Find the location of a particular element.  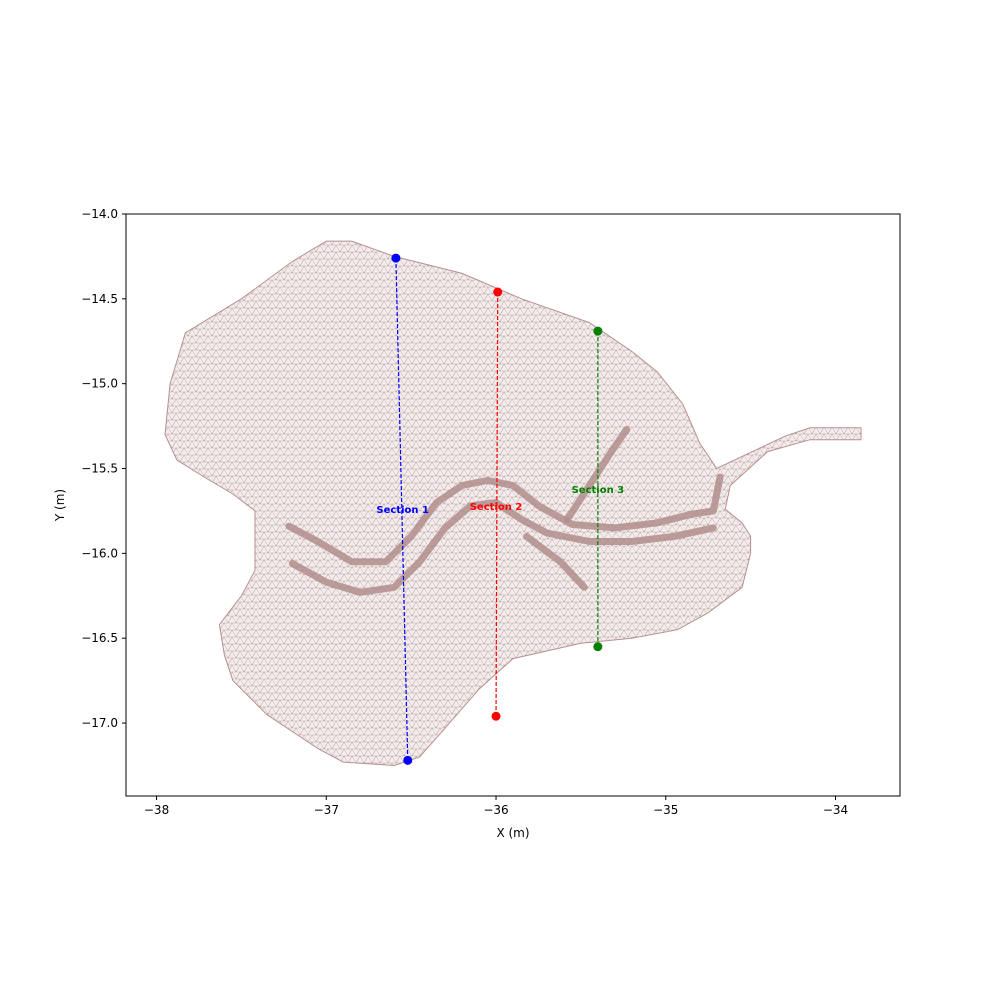

section-1-start-point is located at coordinates (396, 258).